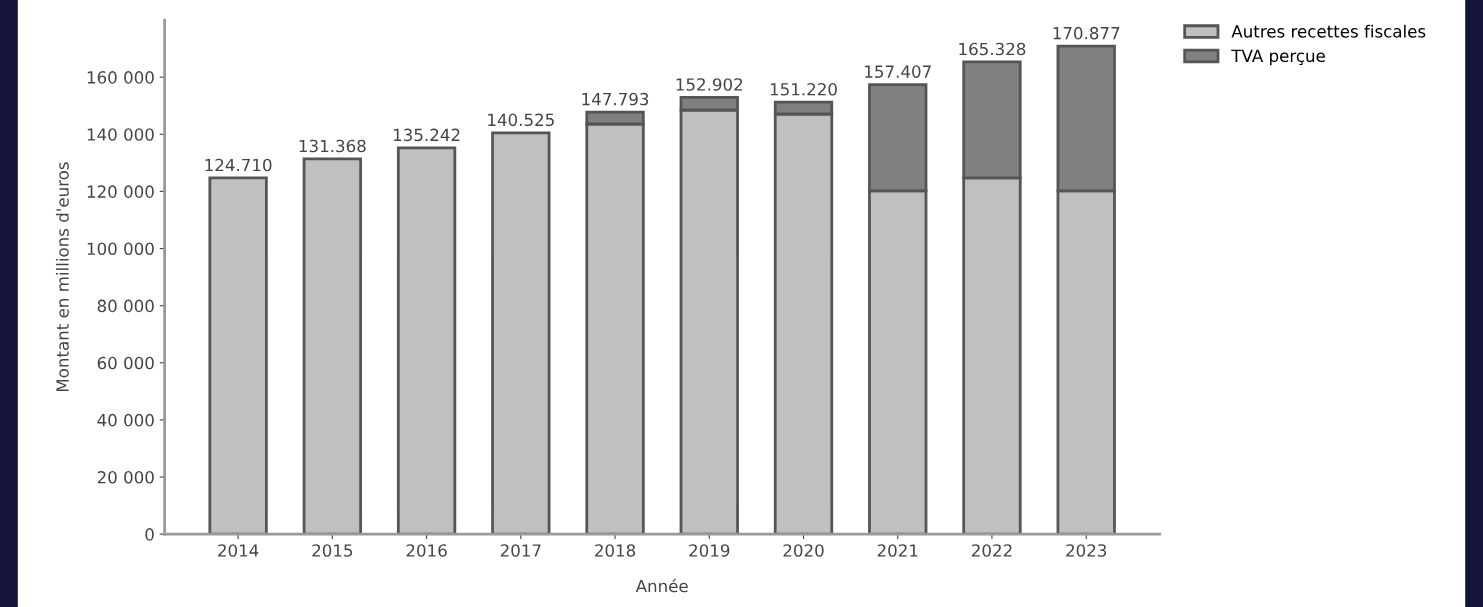 The width and height of the screenshot is (1483, 607). What do you see at coordinates (120, 77) in the screenshot?
I see `y-tick-label: 160 000` at bounding box center [120, 77].